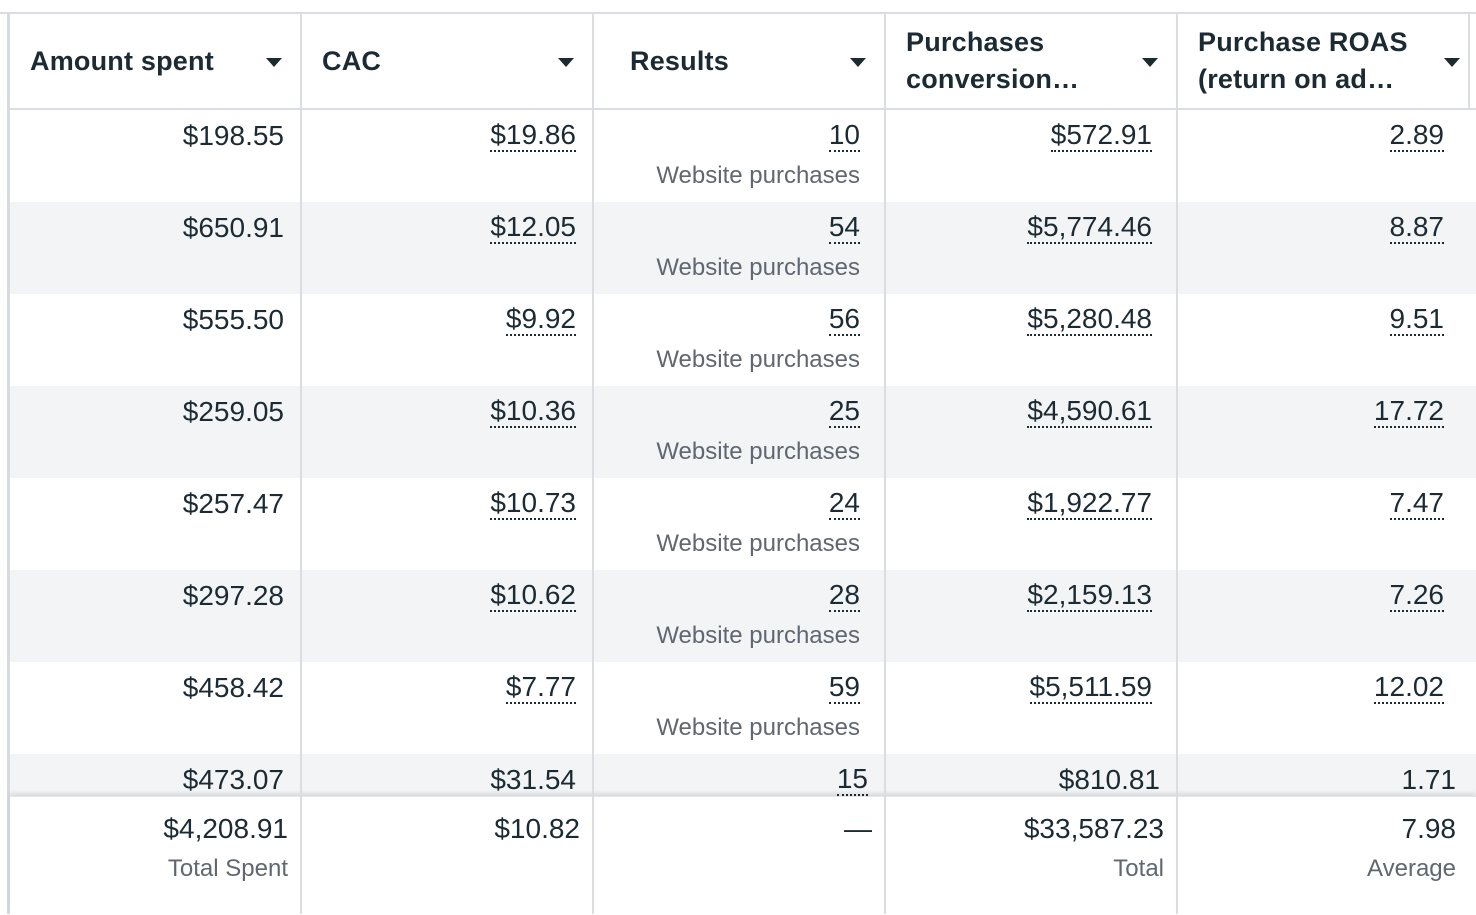  I want to click on roas-value: 12.02, so click(1408, 687).